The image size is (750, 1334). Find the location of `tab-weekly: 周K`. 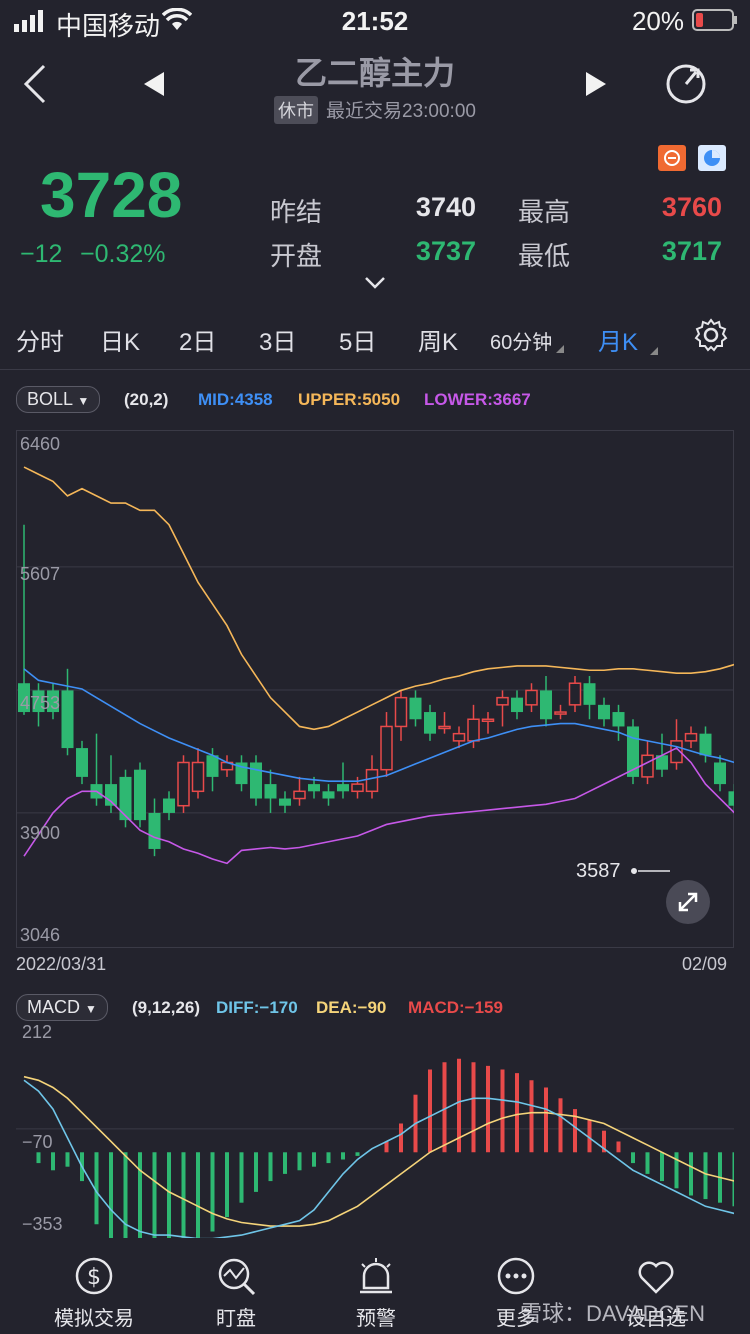

tab-weekly: 周K is located at coordinates (438, 342).